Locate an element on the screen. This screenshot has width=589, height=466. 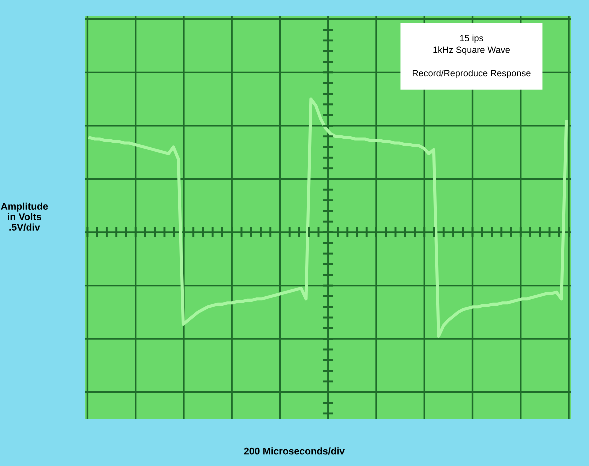
text: 15 ips 1kHz Square Wave Record/Reproduce Response is located at coordinates (471, 56).